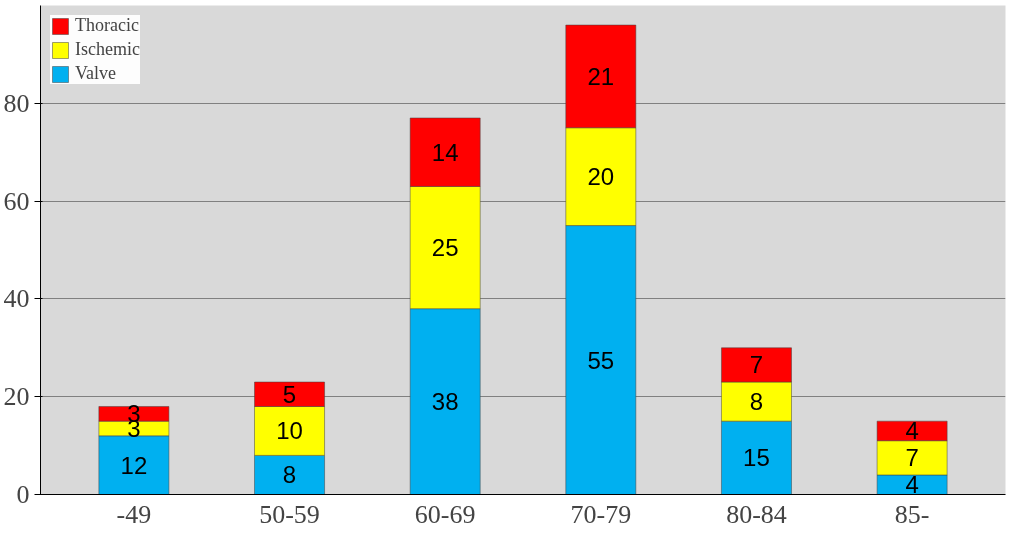 Image resolution: width=1024 pixels, height=534 pixels. I want to click on y-tick-label: 60, so click(16, 201).